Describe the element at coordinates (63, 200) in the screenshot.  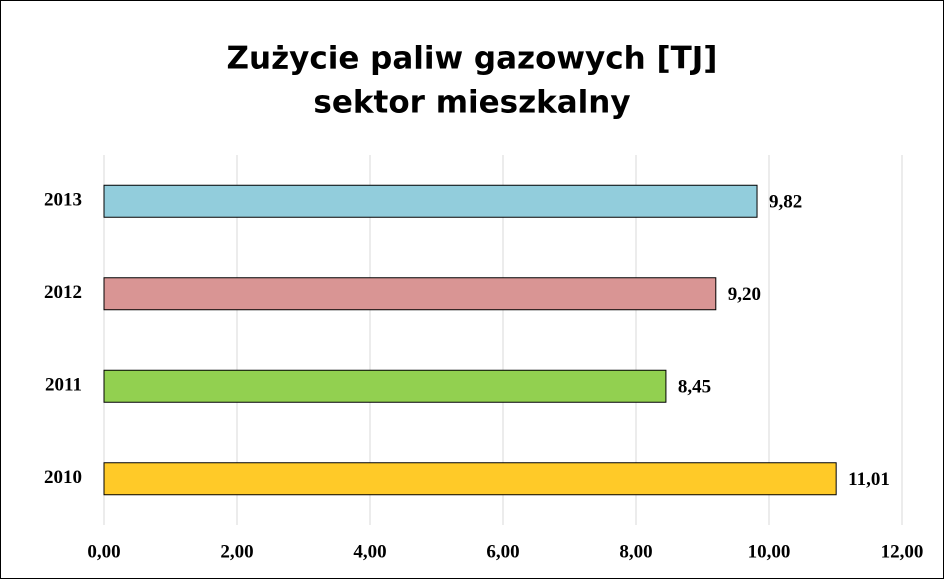
I see `y-tick-label: 2013` at that location.